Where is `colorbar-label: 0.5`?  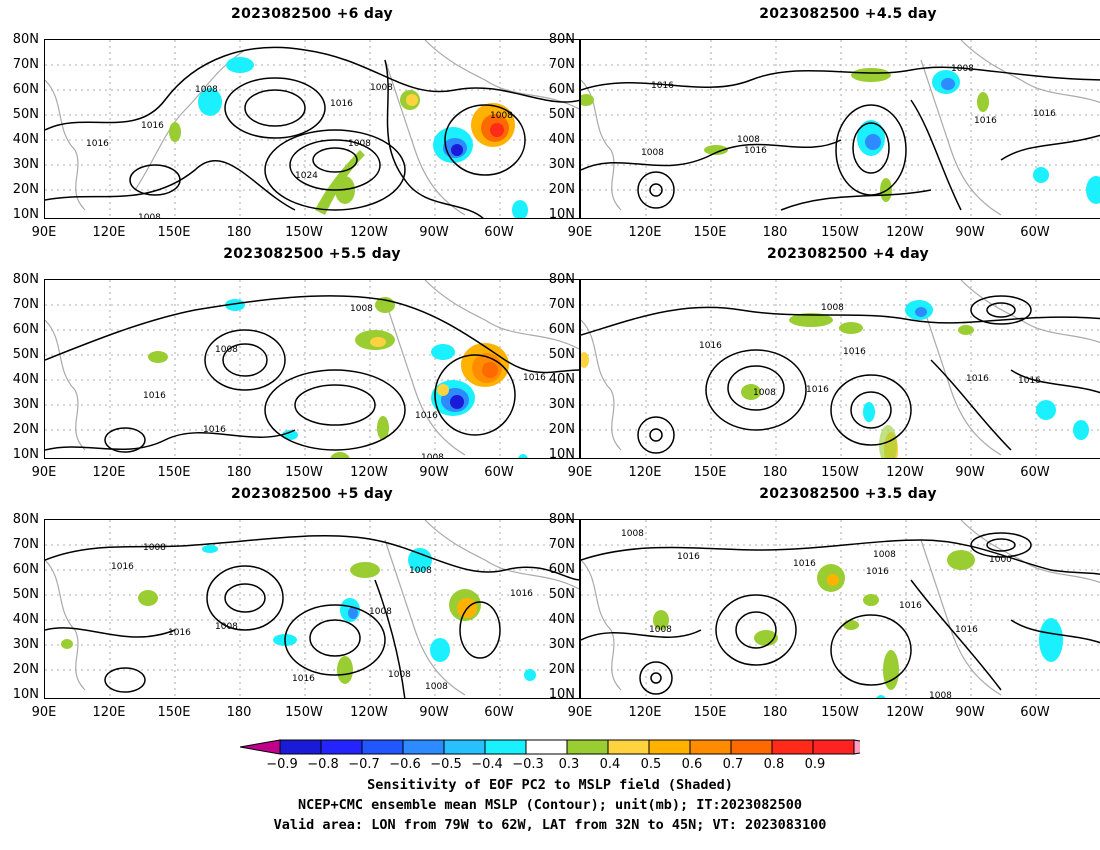
colorbar-label: 0.5 is located at coordinates (651, 764).